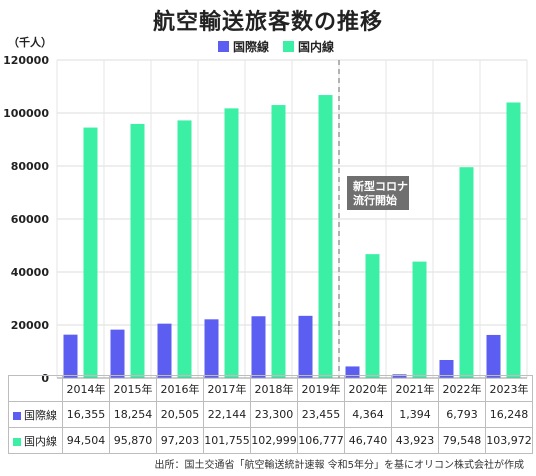 Image resolution: width=536 pixels, height=476 pixels. What do you see at coordinates (509, 388) in the screenshot?
I see `x-tick-label: 2023年` at bounding box center [509, 388].